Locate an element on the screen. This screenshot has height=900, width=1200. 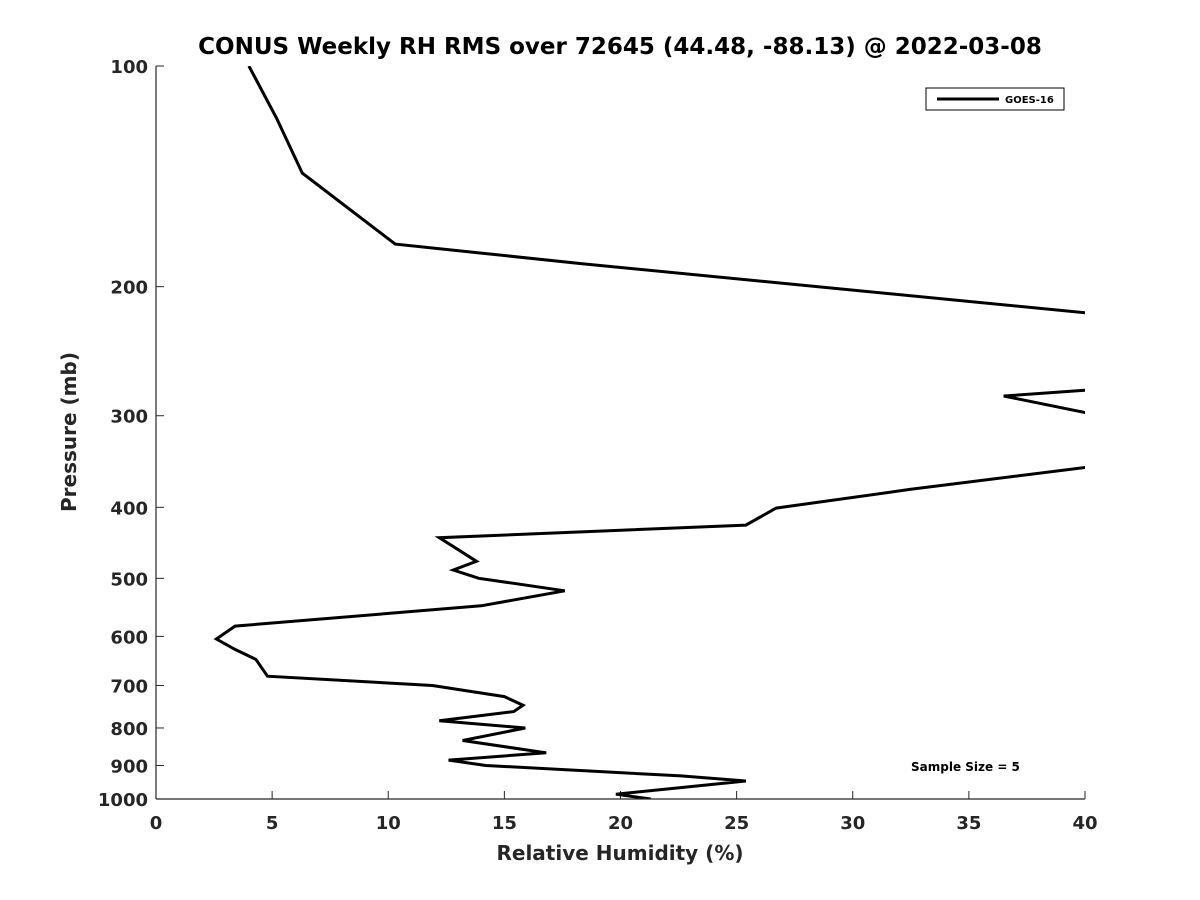
y-tick-label: 1000 is located at coordinates (123, 800).